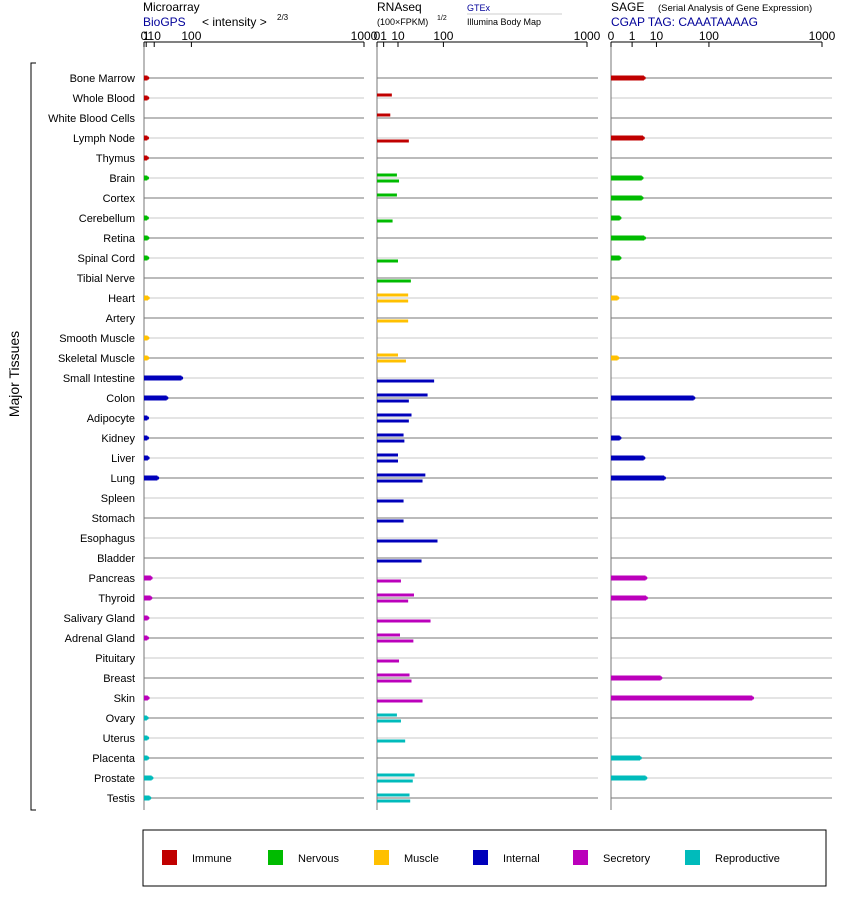 This screenshot has width=842, height=900. I want to click on tissue-label: Small Intestine, so click(99, 379).